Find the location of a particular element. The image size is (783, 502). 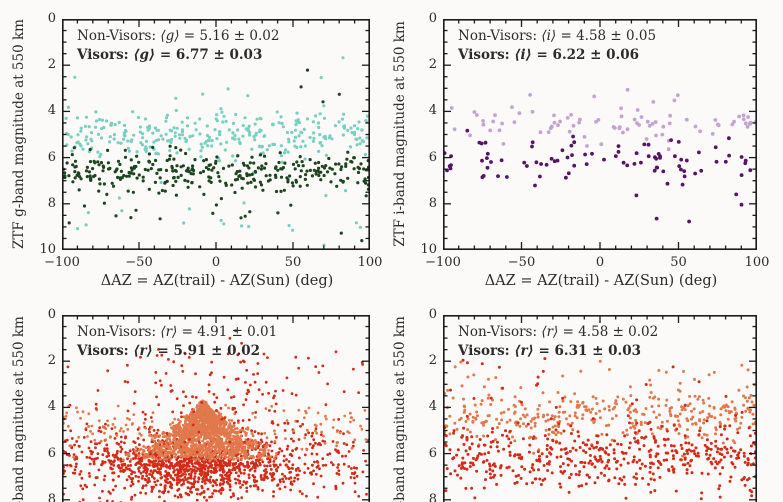

legend-value: = 5.16 ± 0.02 is located at coordinates (229, 36).